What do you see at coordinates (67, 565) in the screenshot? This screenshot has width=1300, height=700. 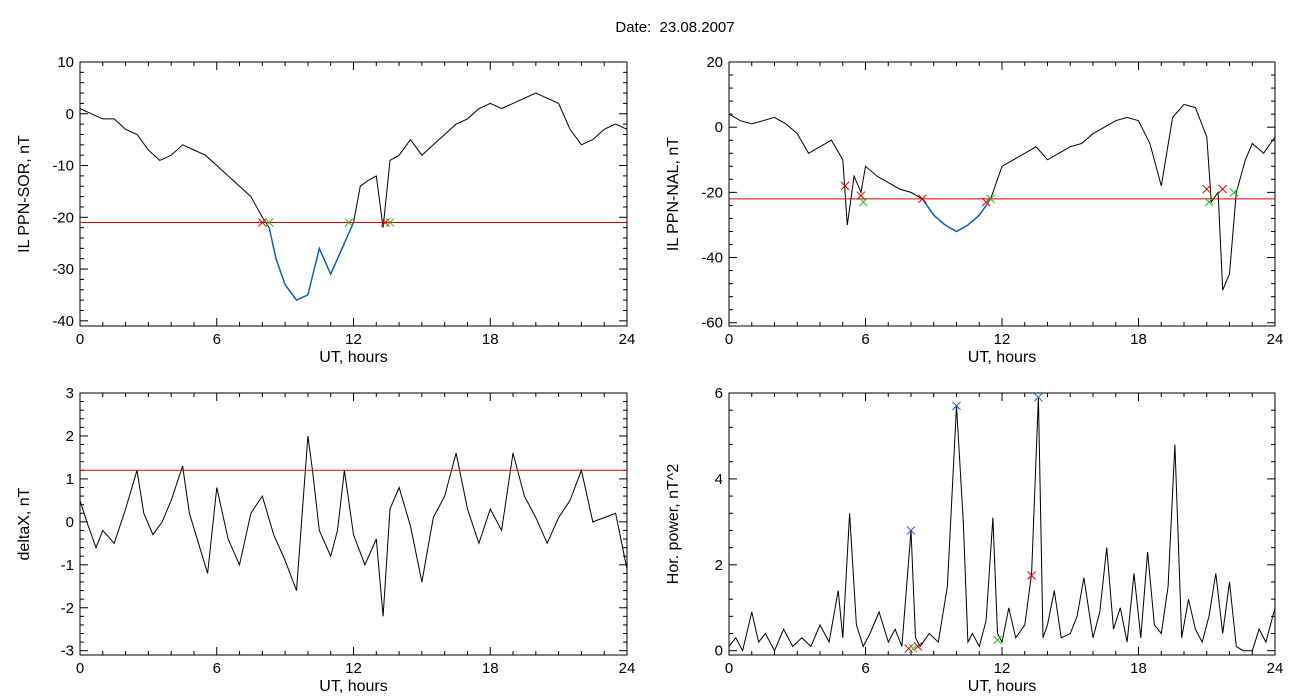 I see `y-tick-label: -1` at bounding box center [67, 565].